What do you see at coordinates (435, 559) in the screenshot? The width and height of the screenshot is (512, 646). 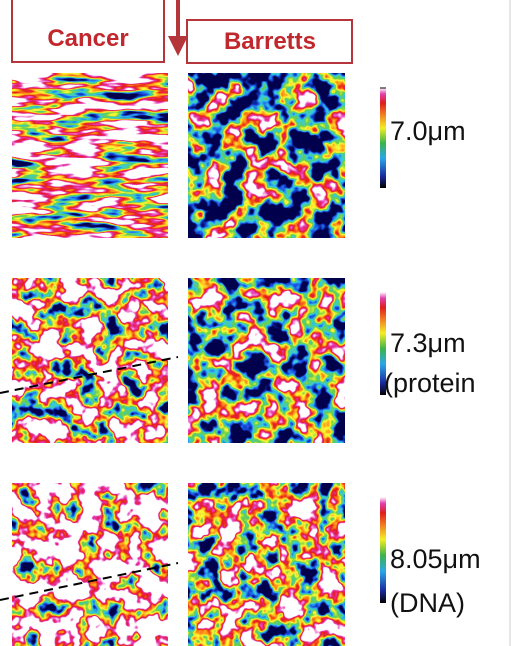 I see `wavelength-label: 8.05μm` at bounding box center [435, 559].